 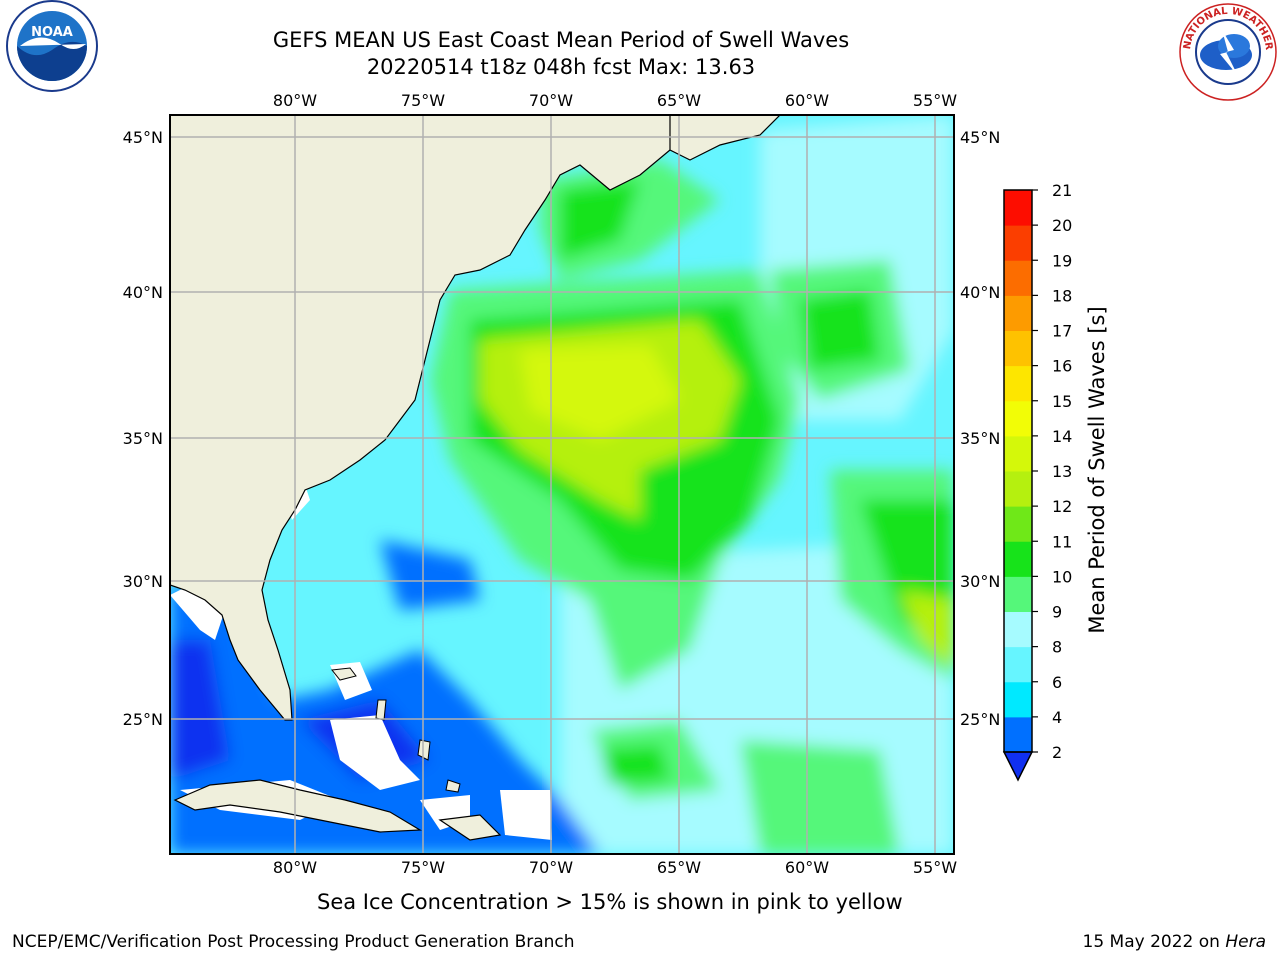 What do you see at coordinates (1154, 942) in the screenshot?
I see `date-text: 15 May 2022 on` at bounding box center [1154, 942].